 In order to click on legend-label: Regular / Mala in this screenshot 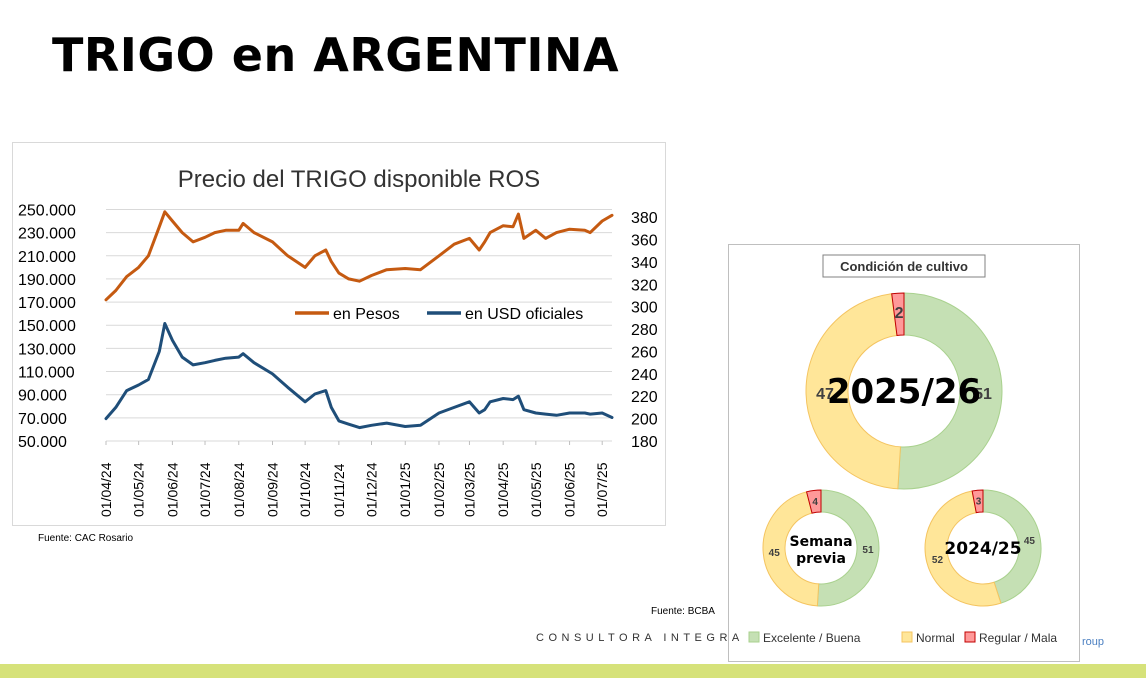, I will do `click(1018, 638)`.